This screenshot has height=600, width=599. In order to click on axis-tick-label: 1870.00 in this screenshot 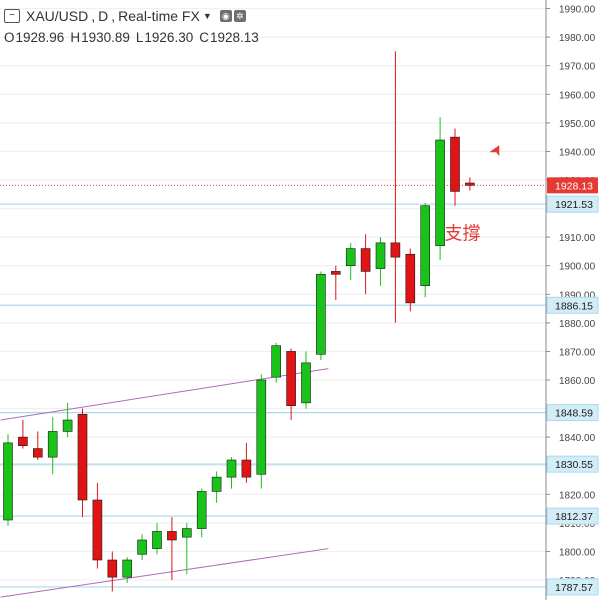, I will do `click(577, 352)`.